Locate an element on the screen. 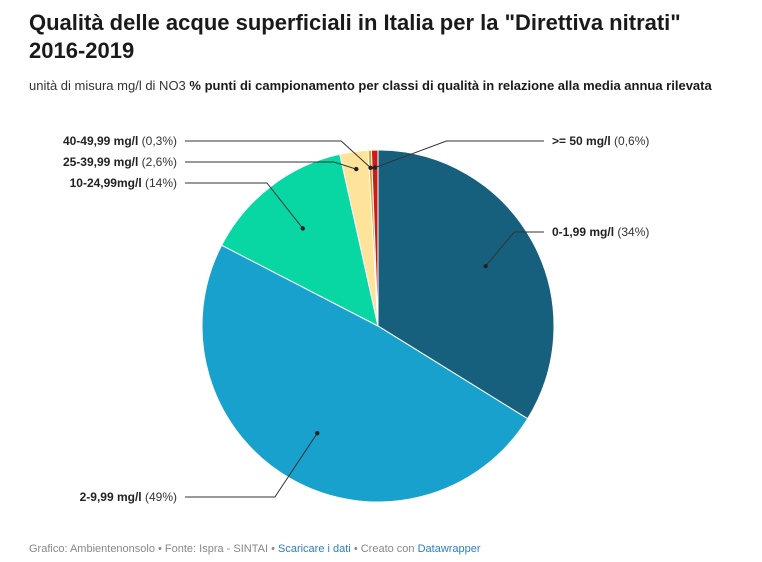 The width and height of the screenshot is (762, 562). slice-label: 0-1,99 mg/l (34%) is located at coordinates (600, 232).